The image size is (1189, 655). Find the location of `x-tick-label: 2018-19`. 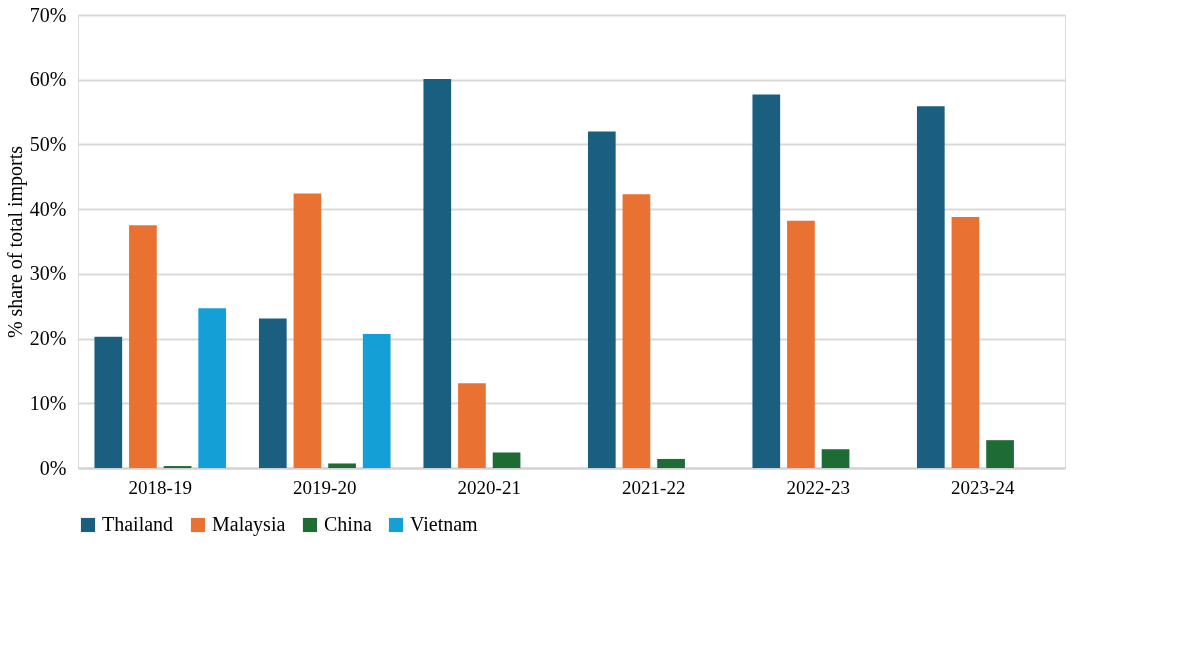

x-tick-label: 2018-19 is located at coordinates (160, 487).